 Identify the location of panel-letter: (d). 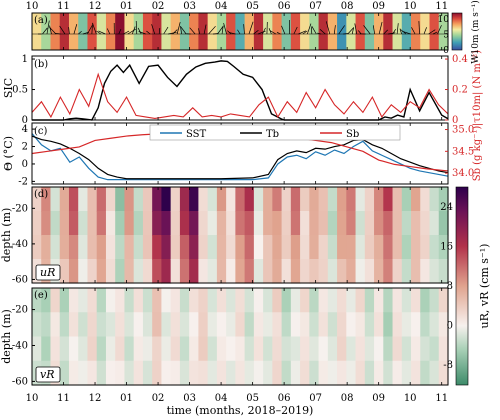
(41, 194).